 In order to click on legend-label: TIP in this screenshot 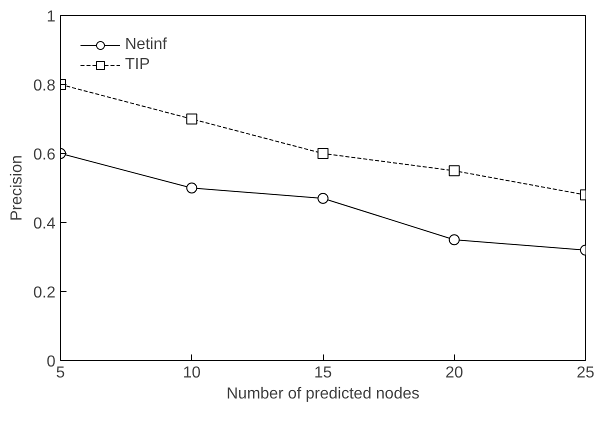, I will do `click(137, 65)`.